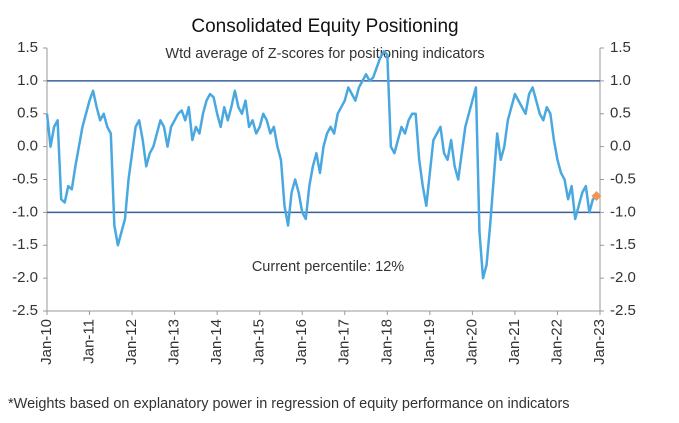 The width and height of the screenshot is (679, 423). I want to click on y-tick-label: -0.5, so click(25, 178).